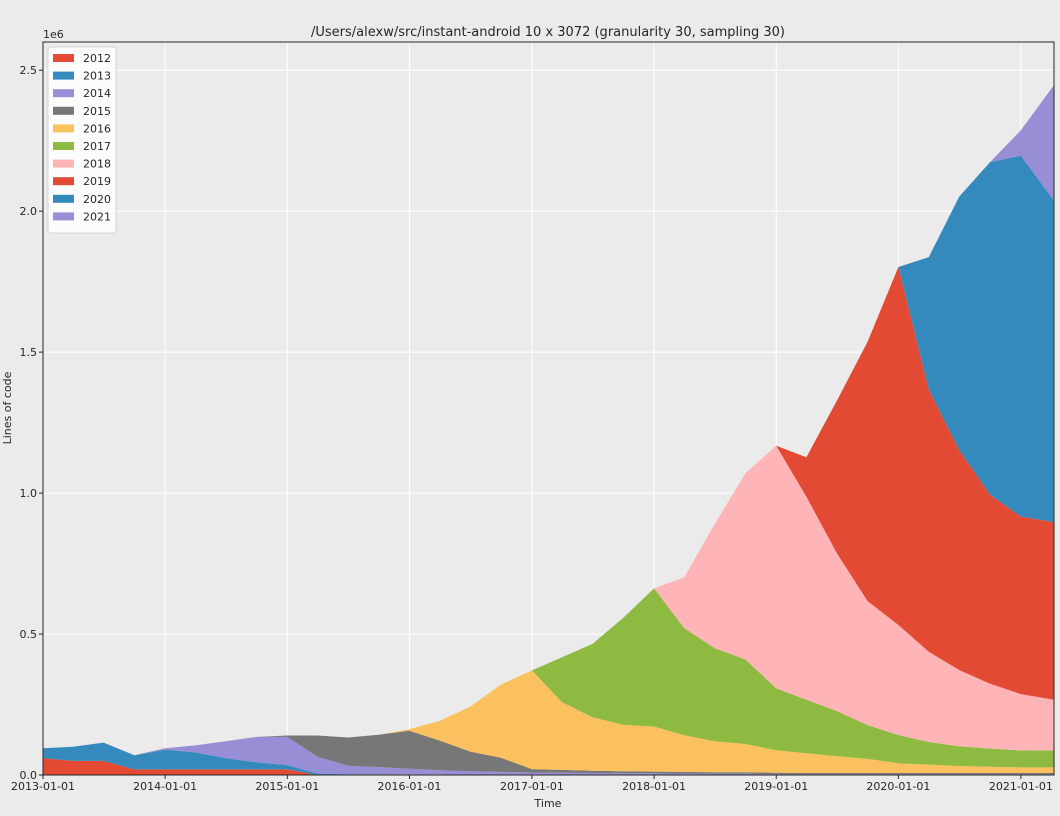 The width and height of the screenshot is (1060, 816). What do you see at coordinates (97, 93) in the screenshot?
I see `legend-entry-label: 2014` at bounding box center [97, 93].